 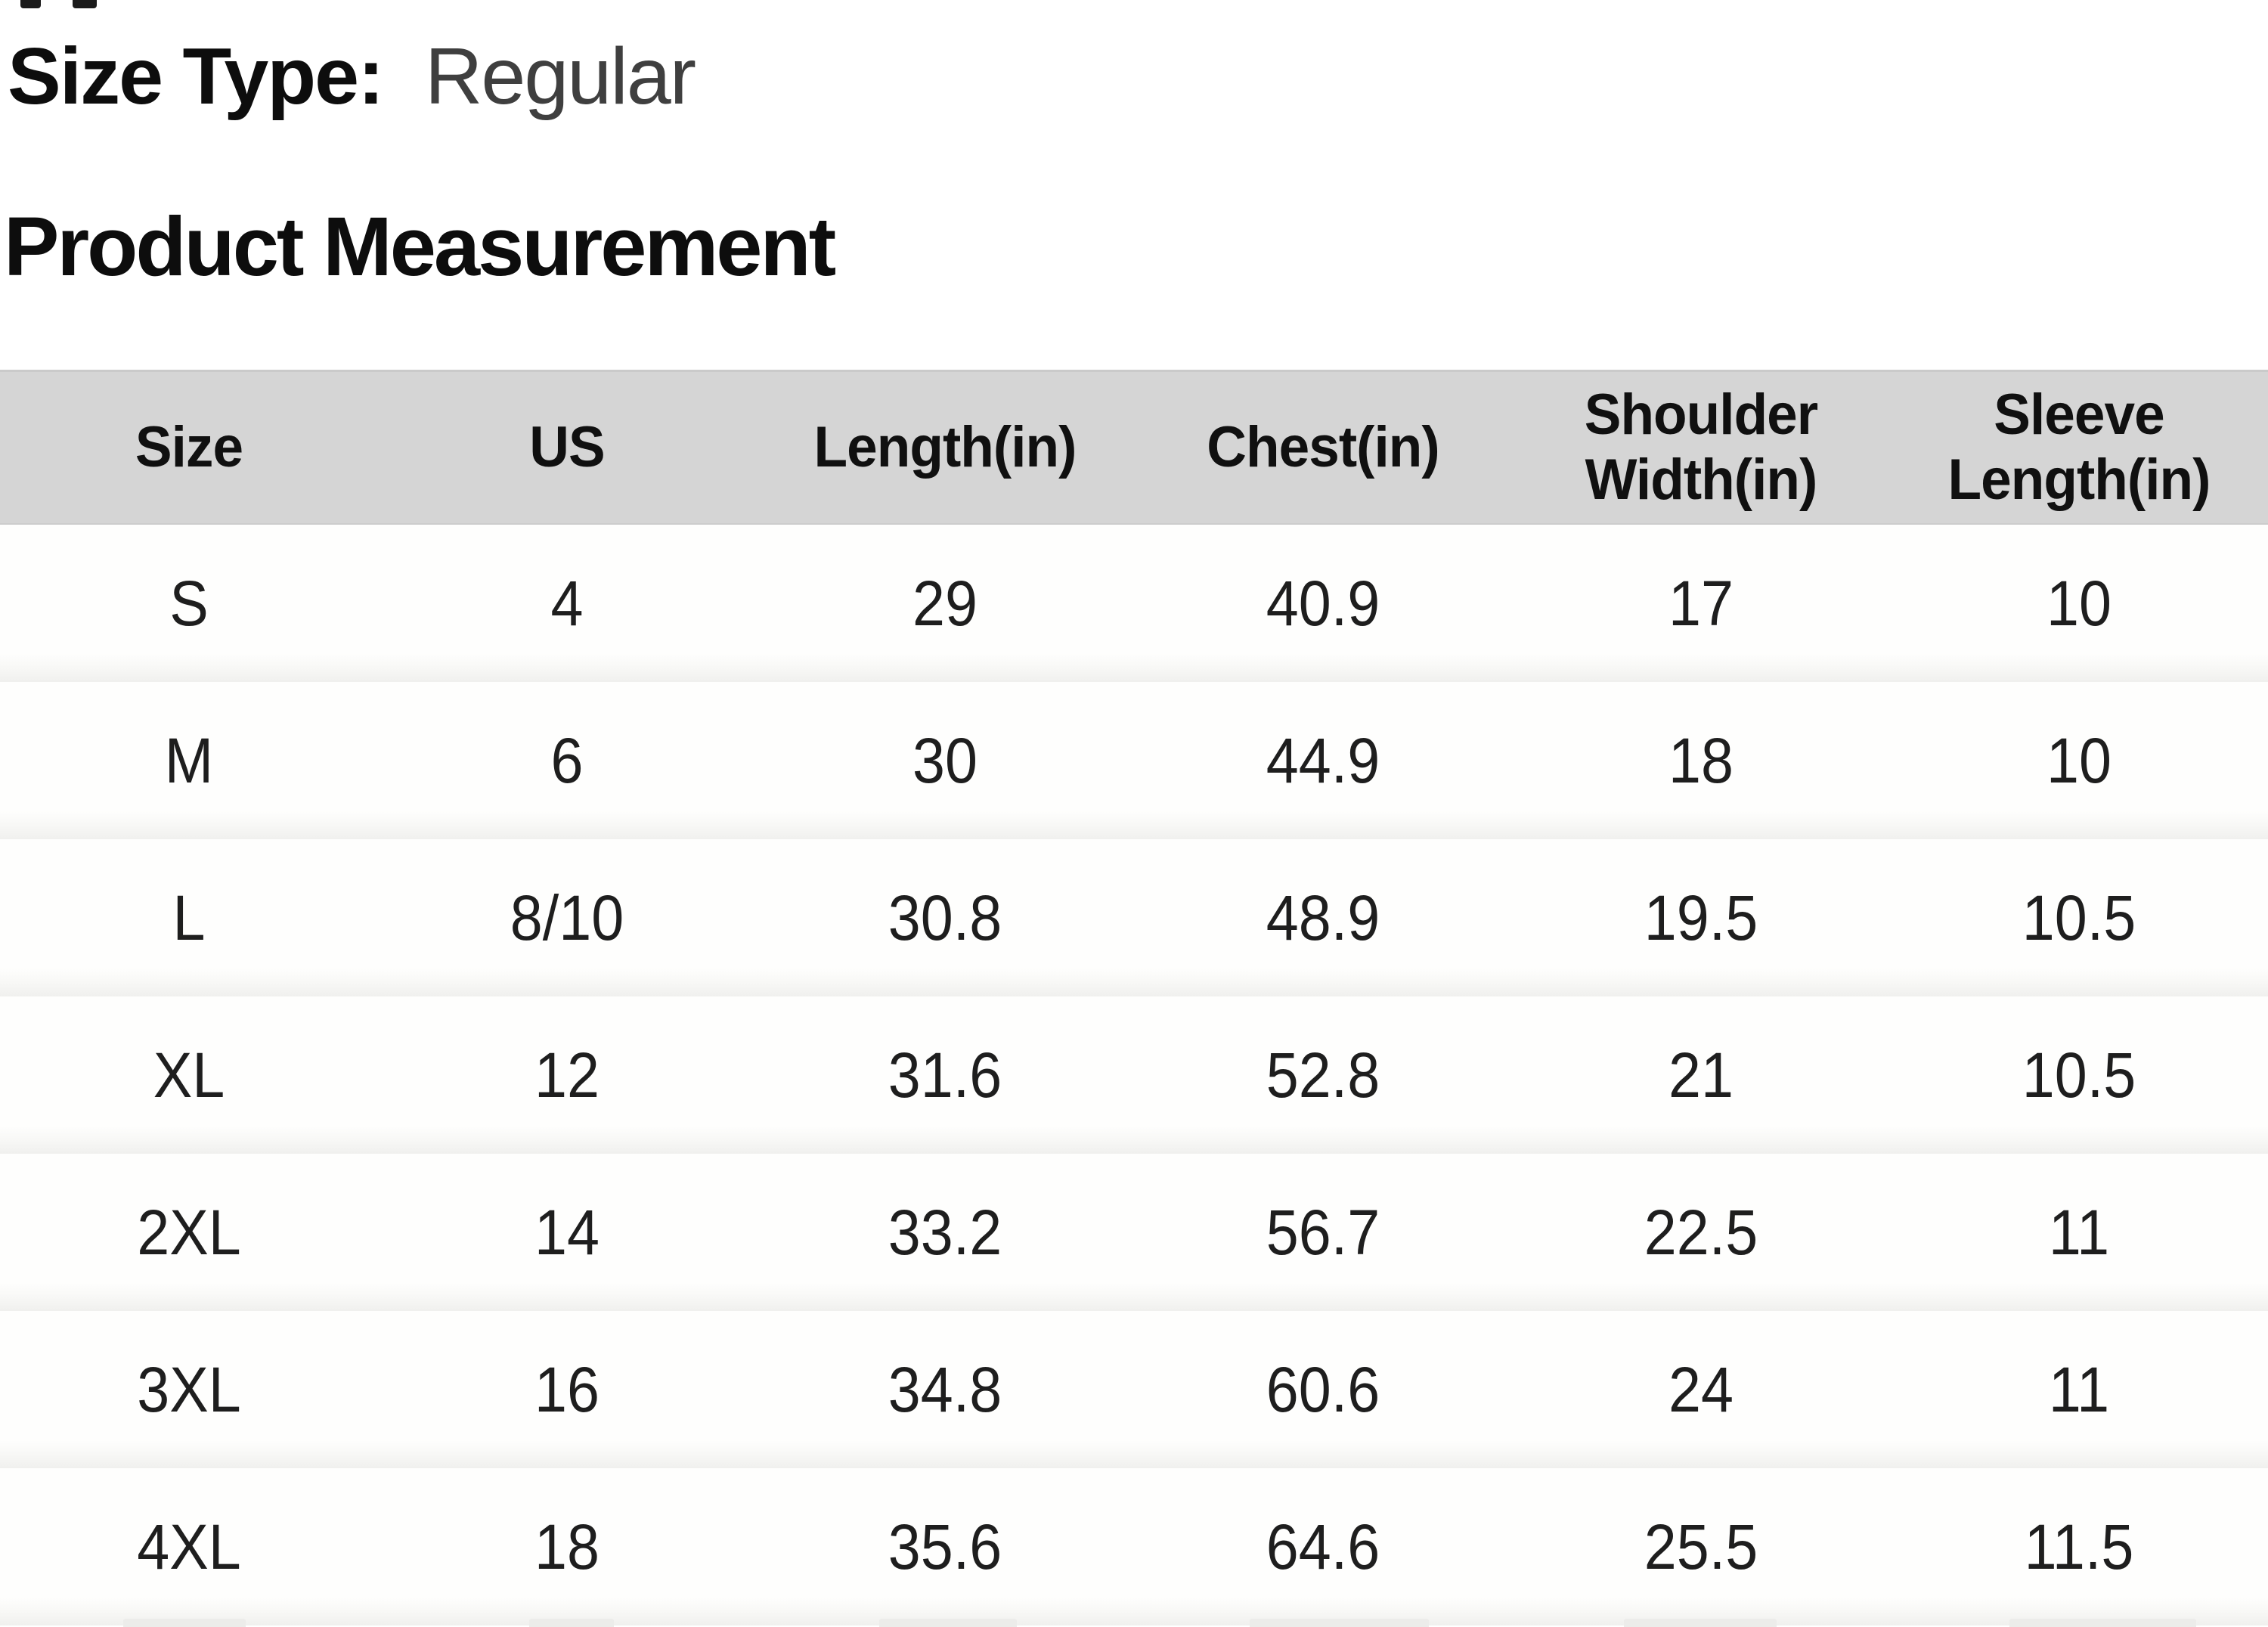 What do you see at coordinates (567, 917) in the screenshot?
I see `table-cell: 8/10` at bounding box center [567, 917].